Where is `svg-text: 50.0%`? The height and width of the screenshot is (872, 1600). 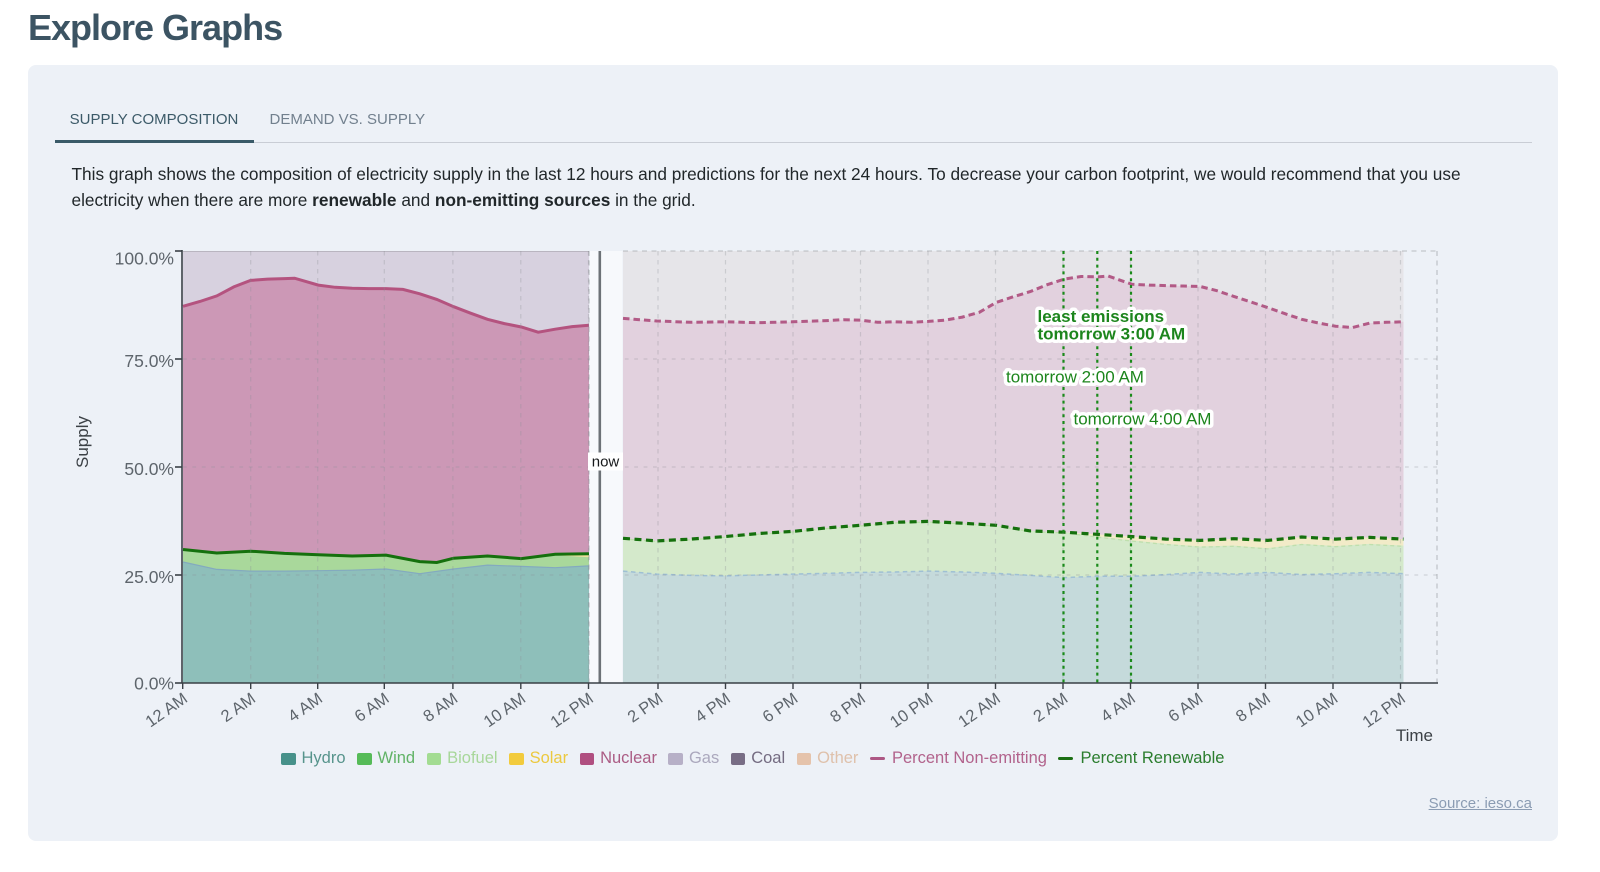
svg-text: 50.0% is located at coordinates (149, 469).